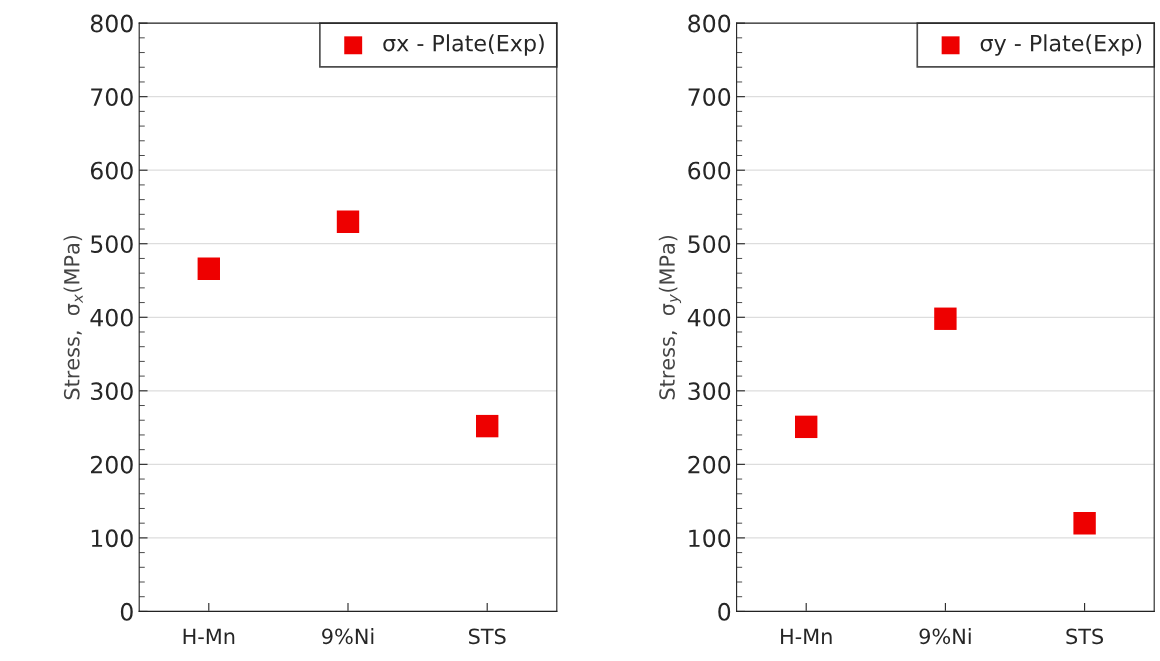 This screenshot has width=1160, height=661. What do you see at coordinates (463, 45) in the screenshot?
I see `legend-label: σx - Plate(Exp)` at bounding box center [463, 45].